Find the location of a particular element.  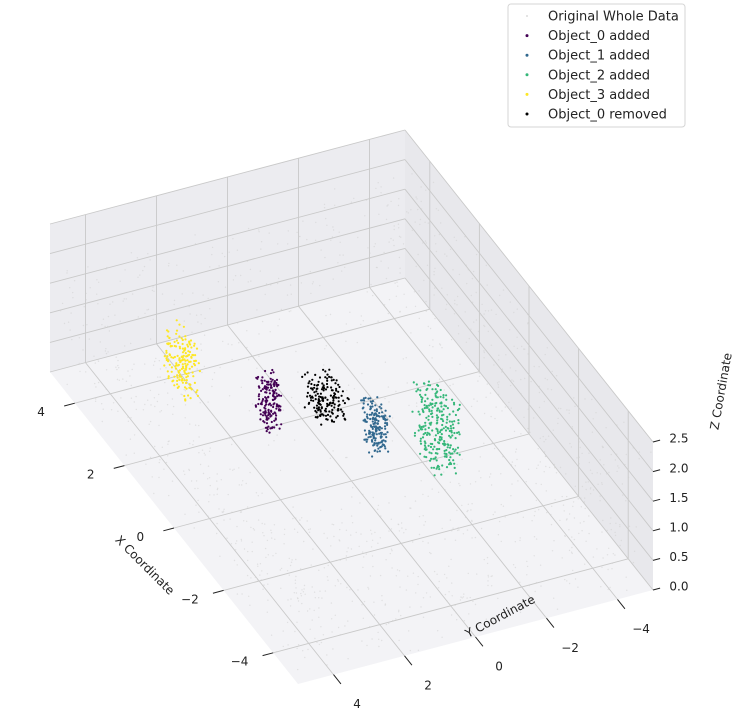

z-tick-label: 0.0 is located at coordinates (678, 587).